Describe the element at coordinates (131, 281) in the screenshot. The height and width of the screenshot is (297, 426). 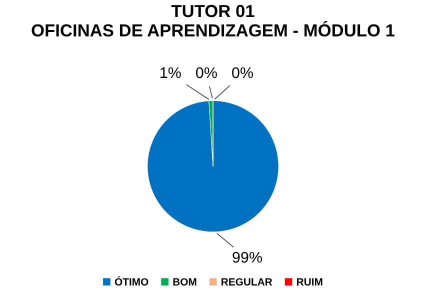
I see `legend-label: ÓTIMO` at that location.